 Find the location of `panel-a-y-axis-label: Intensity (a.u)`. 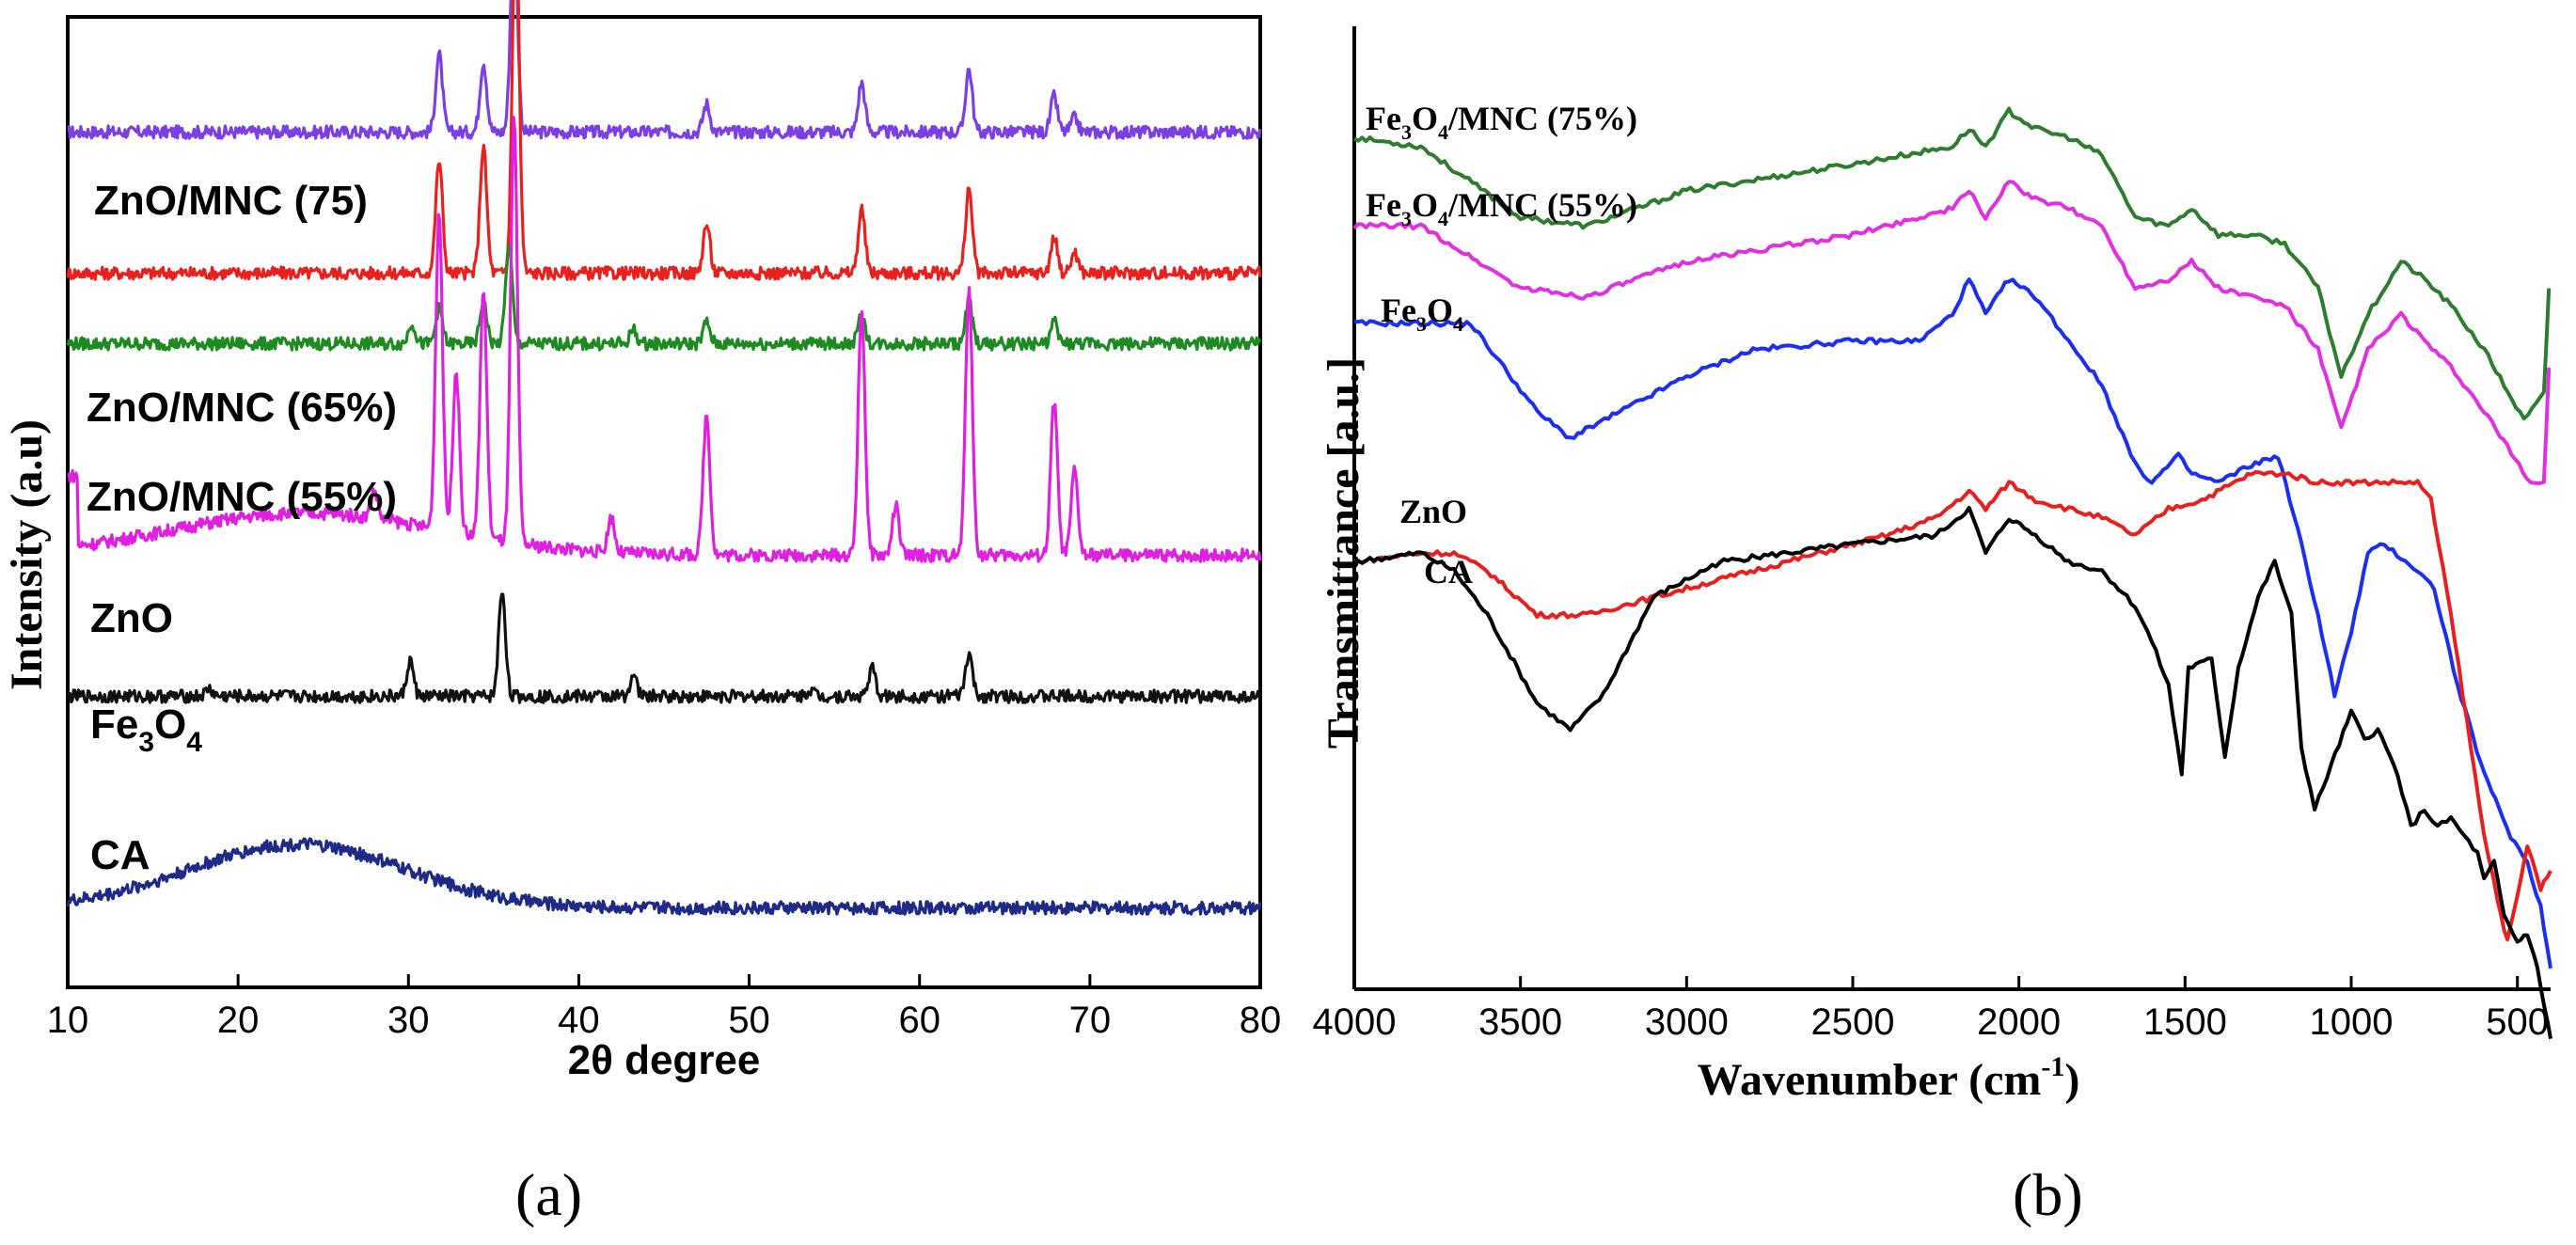

panel-a-y-axis-label: Intensity (a.u) is located at coordinates (27, 554).